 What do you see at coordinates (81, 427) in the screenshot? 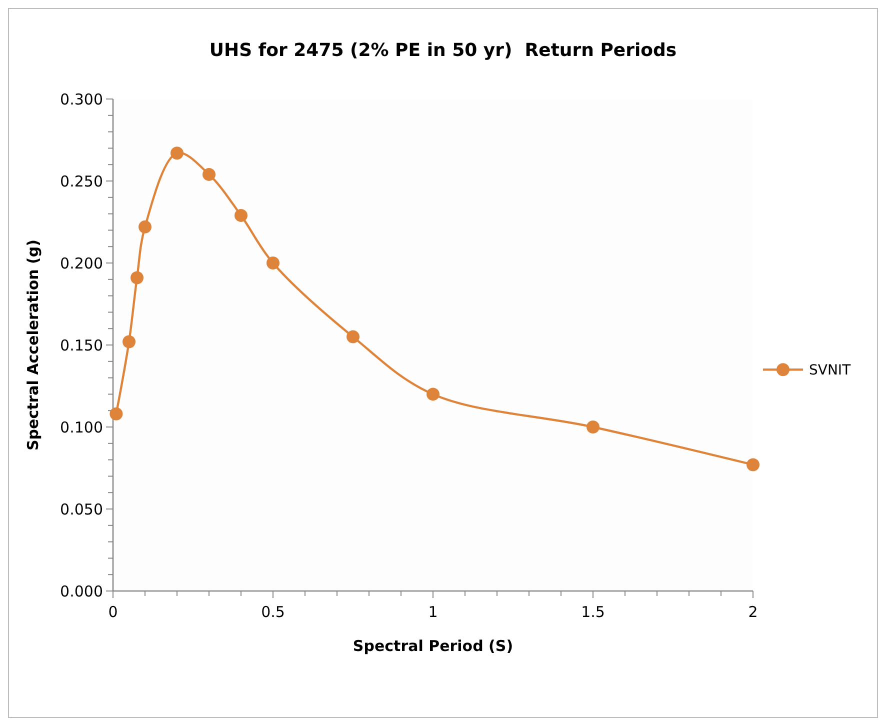
I see `y-tick-label: 0.100` at bounding box center [81, 427].